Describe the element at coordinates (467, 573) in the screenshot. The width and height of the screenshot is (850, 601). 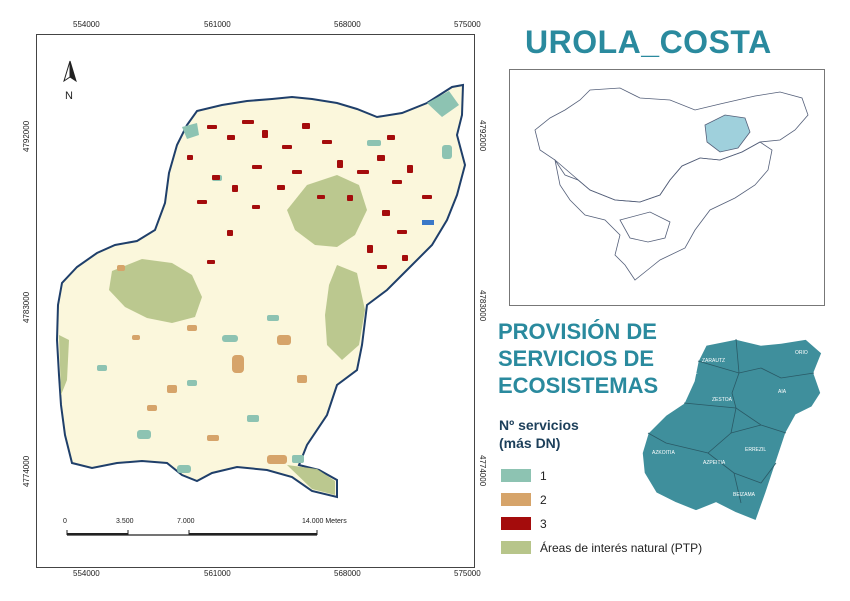
I see `x-tick-bottom: 575000` at that location.